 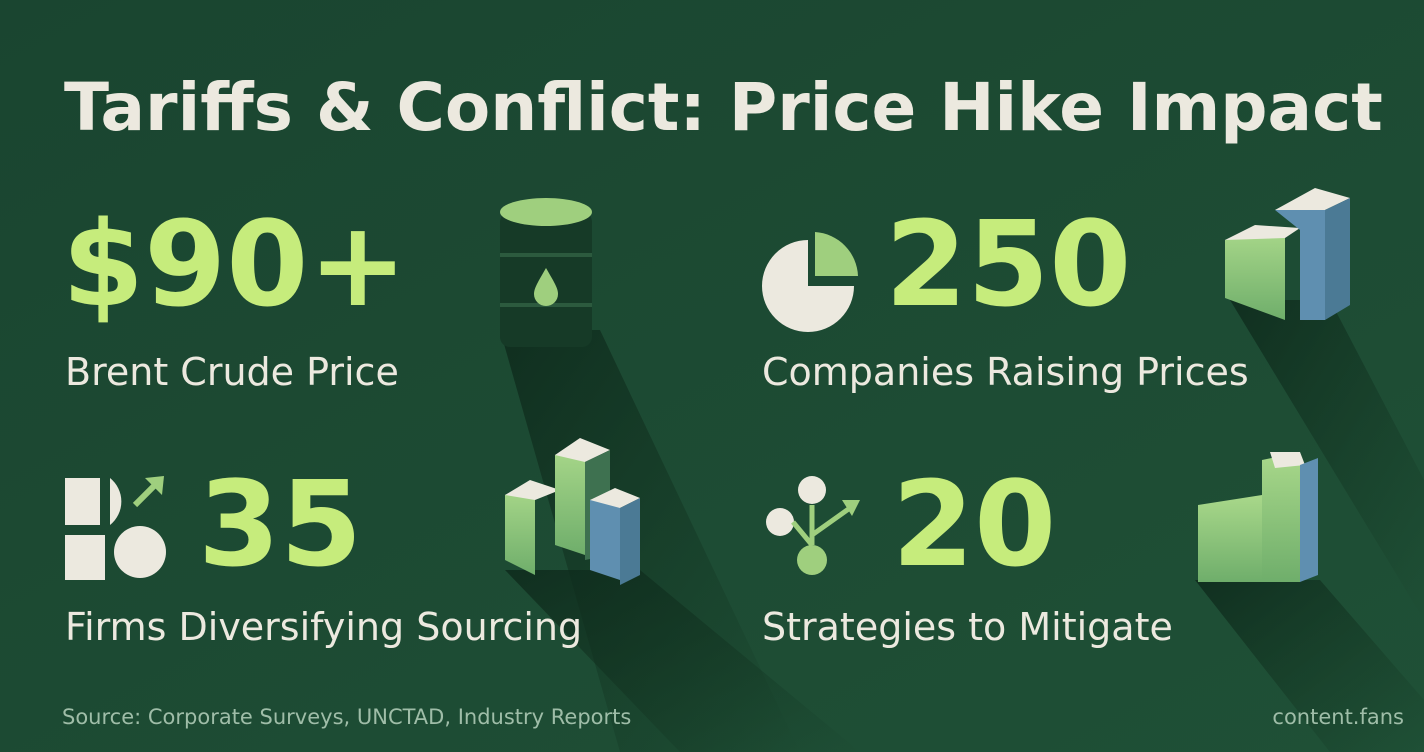 I want to click on stat-label: Brent Crude Price, so click(x=232, y=372).